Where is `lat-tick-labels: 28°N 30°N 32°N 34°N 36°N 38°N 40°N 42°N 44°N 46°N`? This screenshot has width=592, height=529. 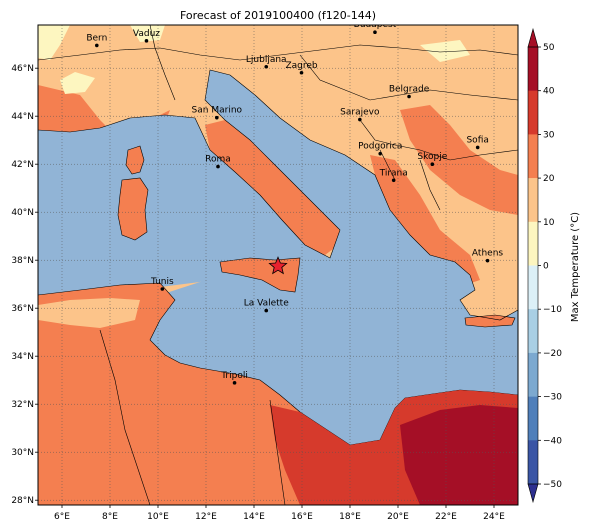 lat-tick-labels: 28°N 30°N 32°N 34°N 36°N 38°N 40°N 42°N 44°N 46°N is located at coordinates (24, 285).